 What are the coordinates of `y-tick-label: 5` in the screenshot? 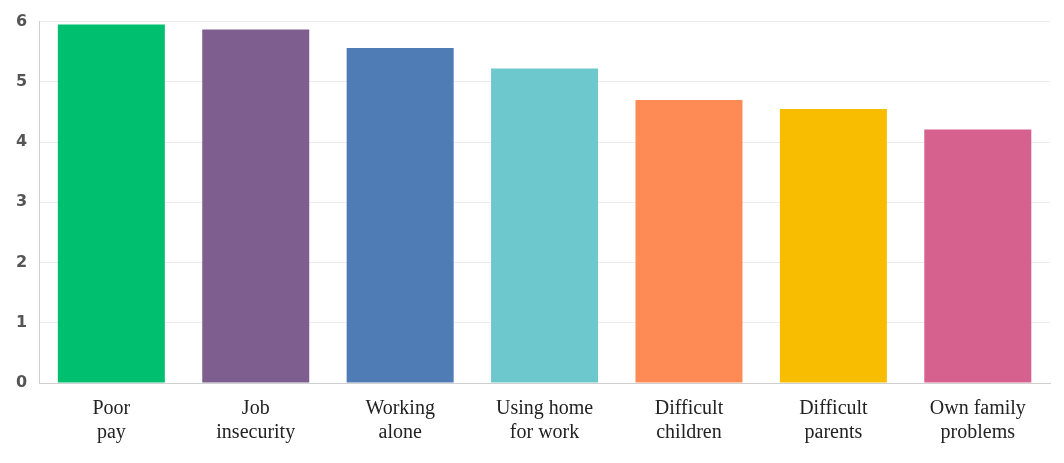 It's located at (21, 80).